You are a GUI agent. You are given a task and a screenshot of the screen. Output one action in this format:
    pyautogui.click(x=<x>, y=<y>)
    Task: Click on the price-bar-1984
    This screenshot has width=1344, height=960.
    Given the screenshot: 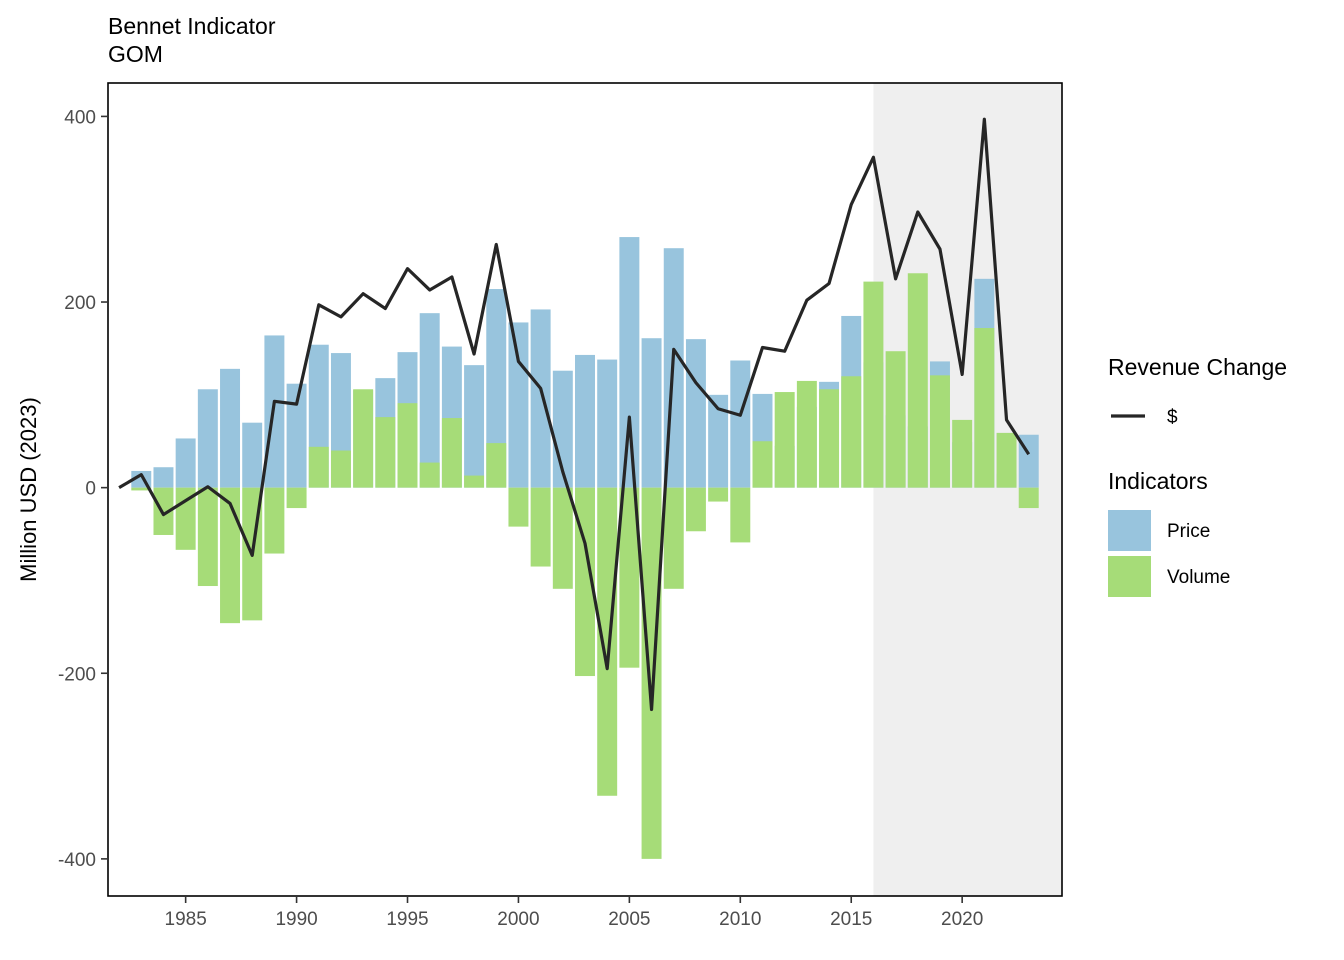 What is the action you would take?
    pyautogui.click(x=163, y=477)
    